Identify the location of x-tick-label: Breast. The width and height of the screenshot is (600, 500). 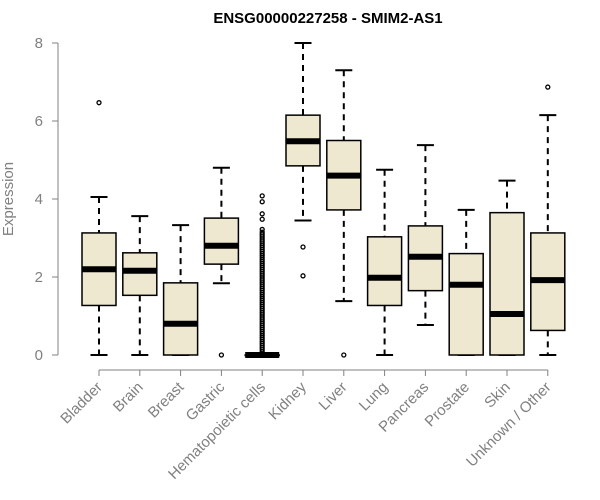
(166, 399).